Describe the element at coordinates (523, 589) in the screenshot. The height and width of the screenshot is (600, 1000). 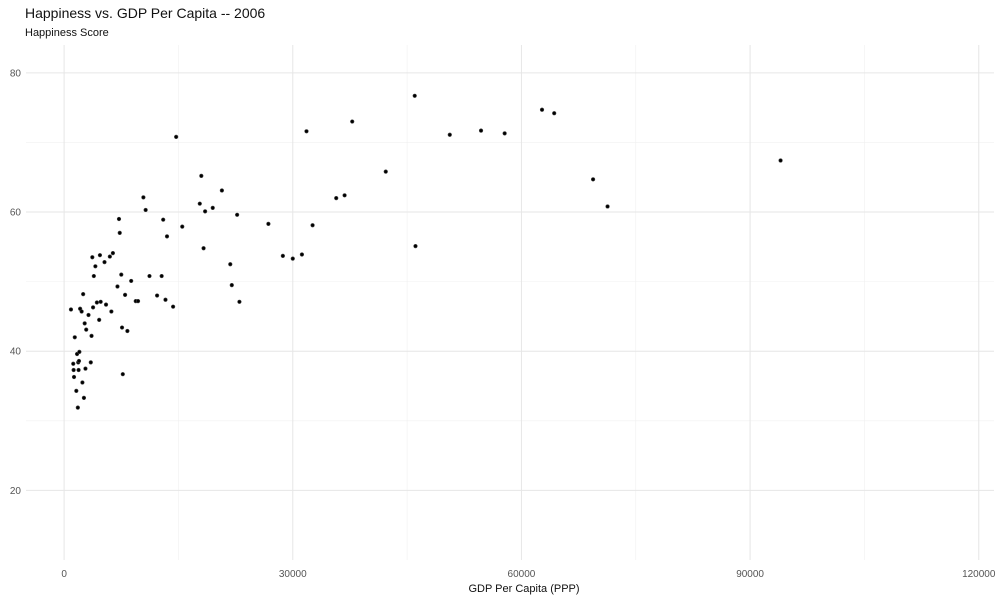
I see `x-axis-title: GDP Per Capita (PPP)` at that location.